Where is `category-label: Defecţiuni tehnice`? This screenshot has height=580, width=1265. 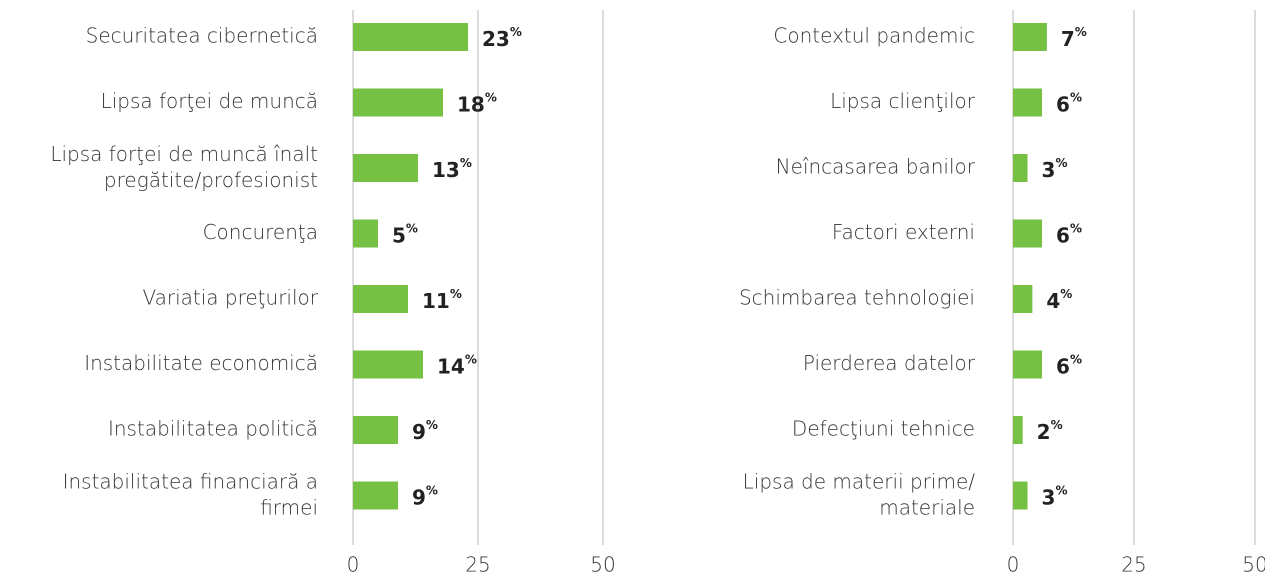 category-label: Defecţiuni tehnice is located at coordinates (883, 429).